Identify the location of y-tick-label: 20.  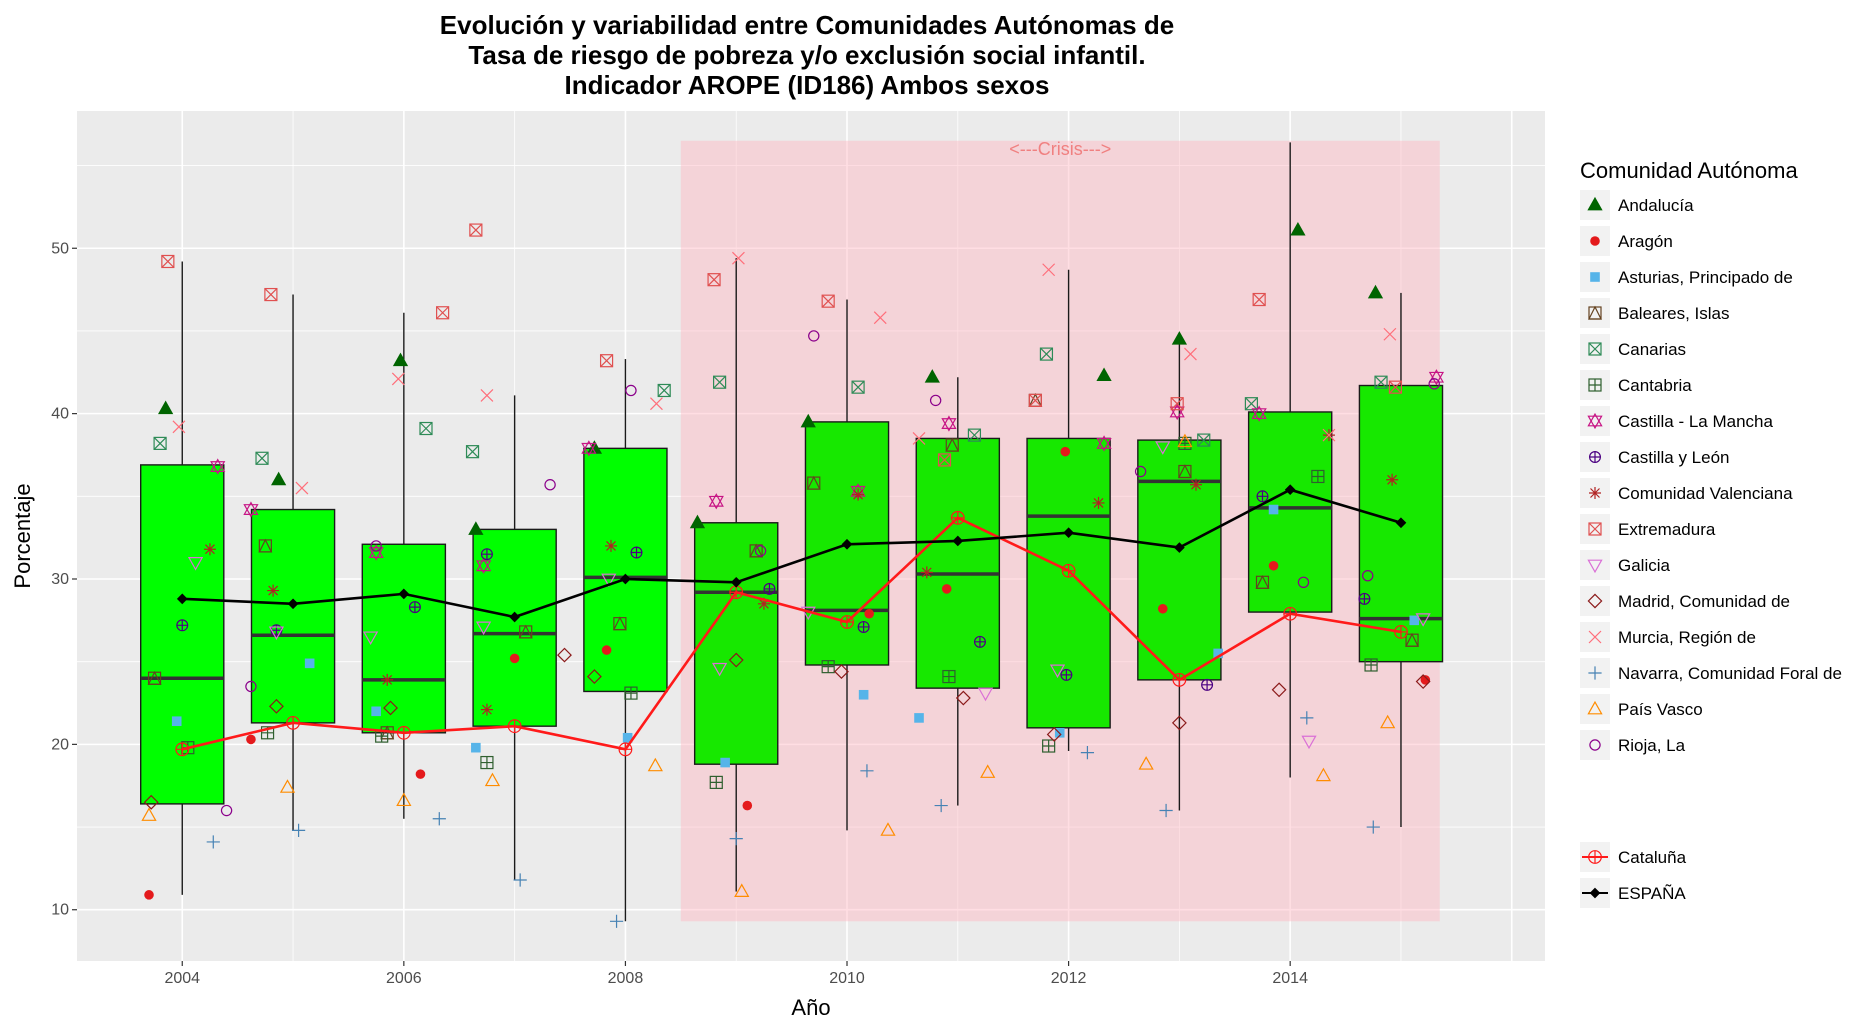
(60, 744).